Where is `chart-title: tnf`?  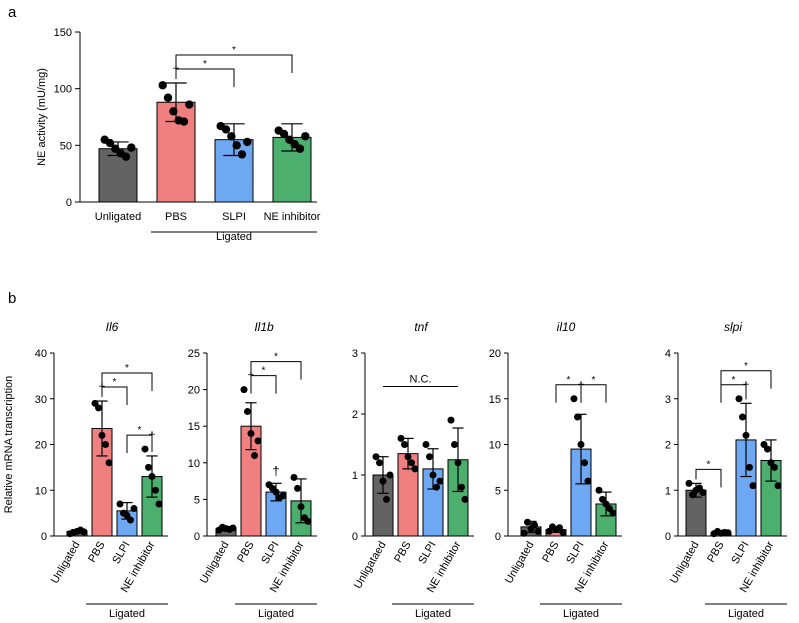
chart-title: tnf is located at coordinates (421, 327).